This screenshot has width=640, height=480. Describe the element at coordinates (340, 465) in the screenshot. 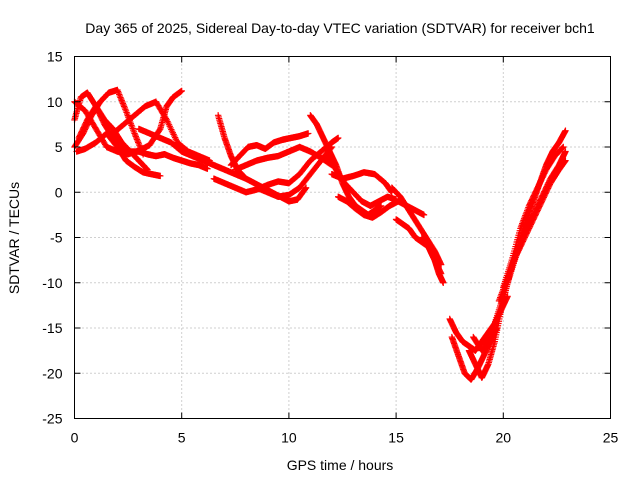

I see `x-axis-title: GPS time / hours` at that location.